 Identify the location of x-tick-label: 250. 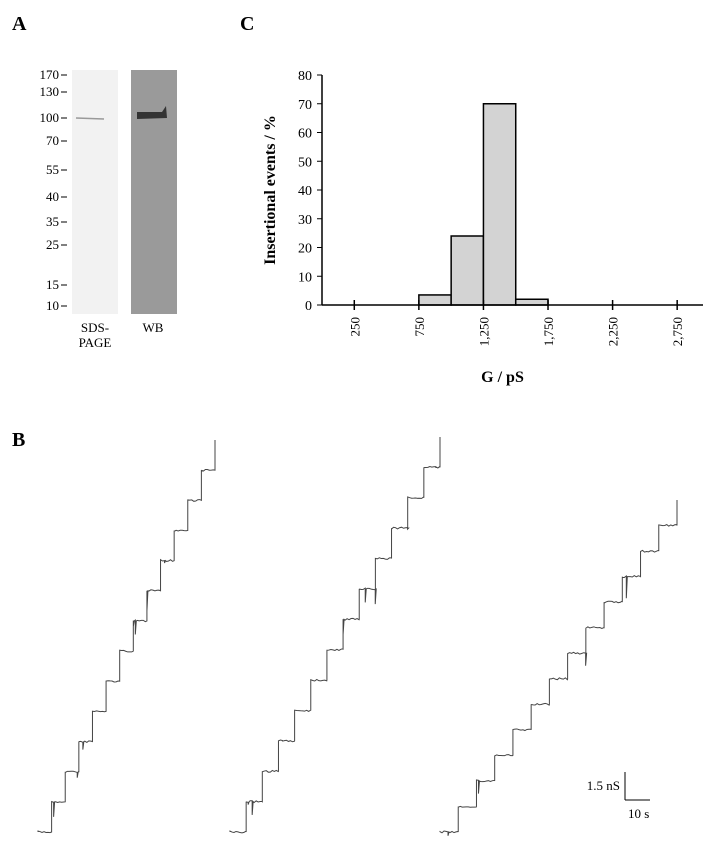
(354, 327).